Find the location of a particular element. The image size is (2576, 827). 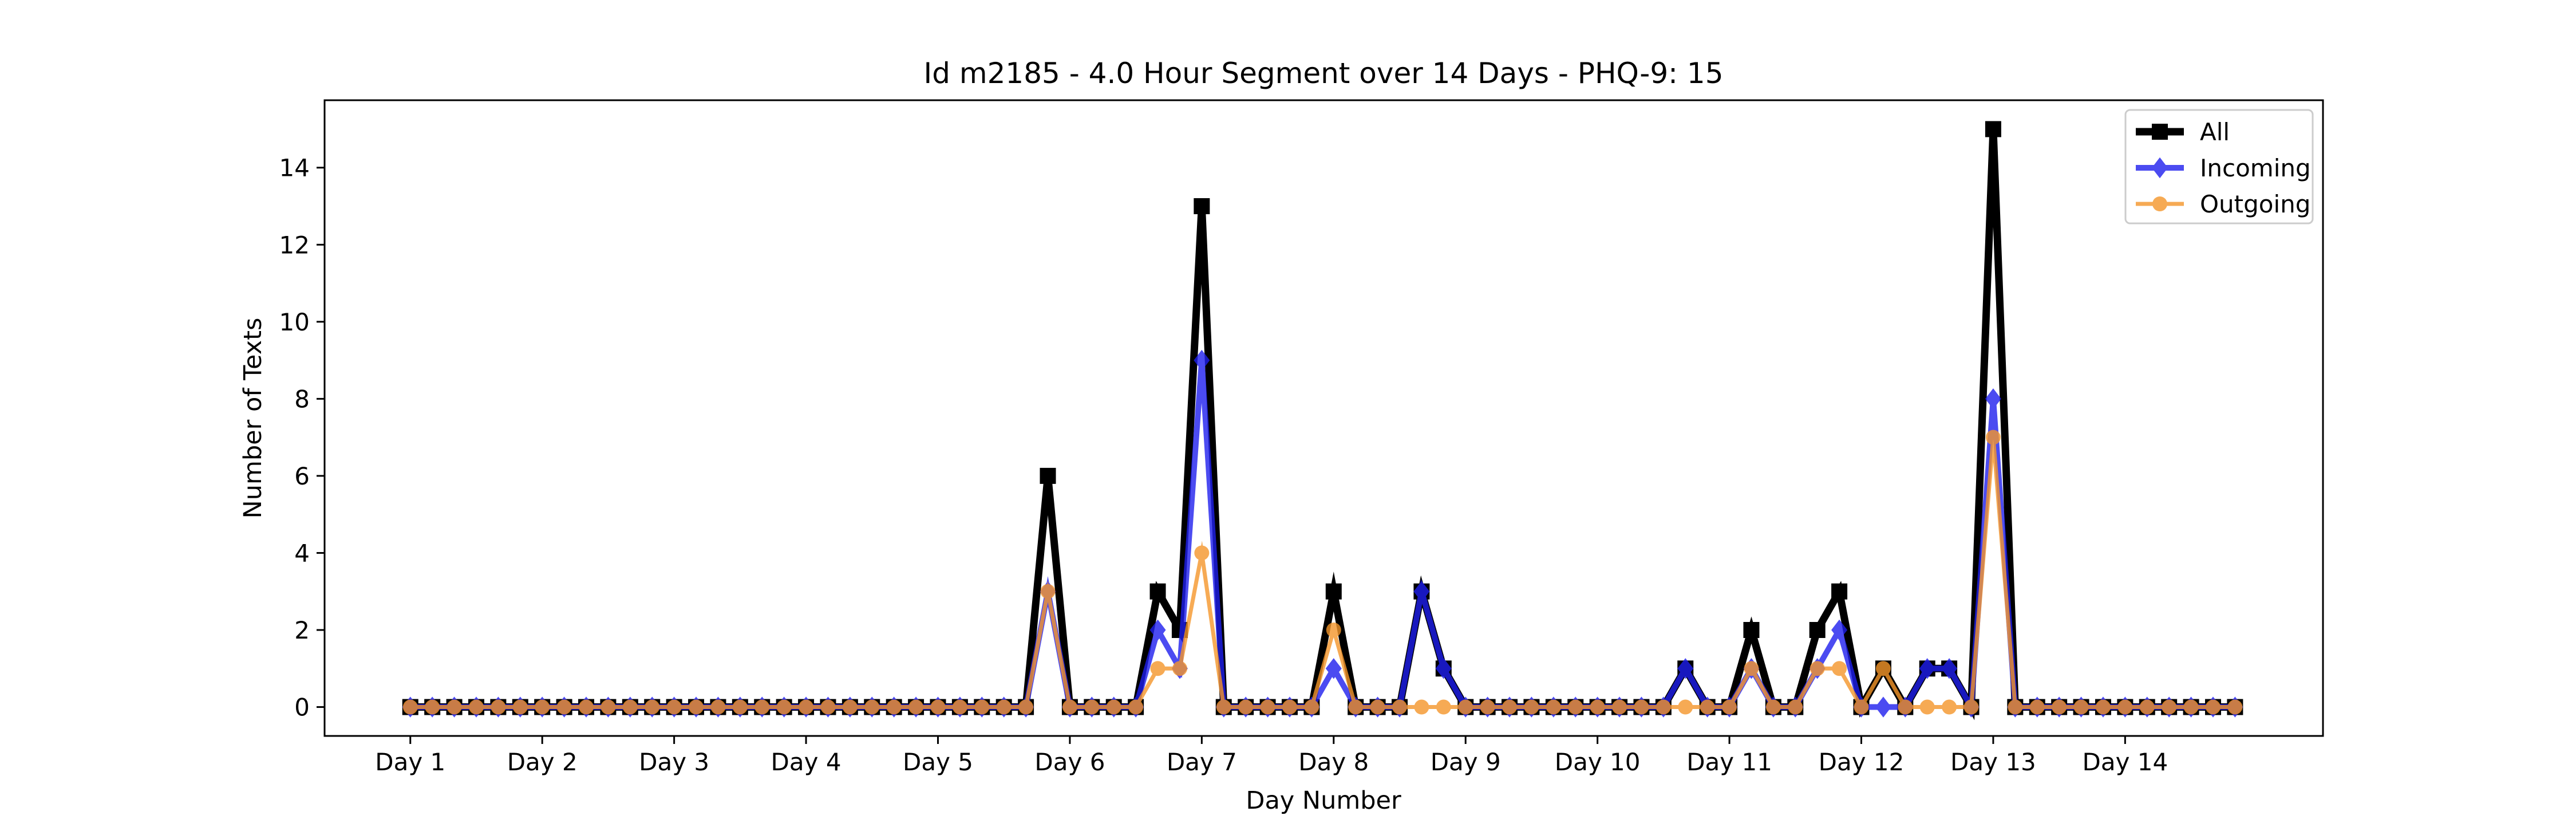

x-tick-label: Day 12 is located at coordinates (1862, 762).